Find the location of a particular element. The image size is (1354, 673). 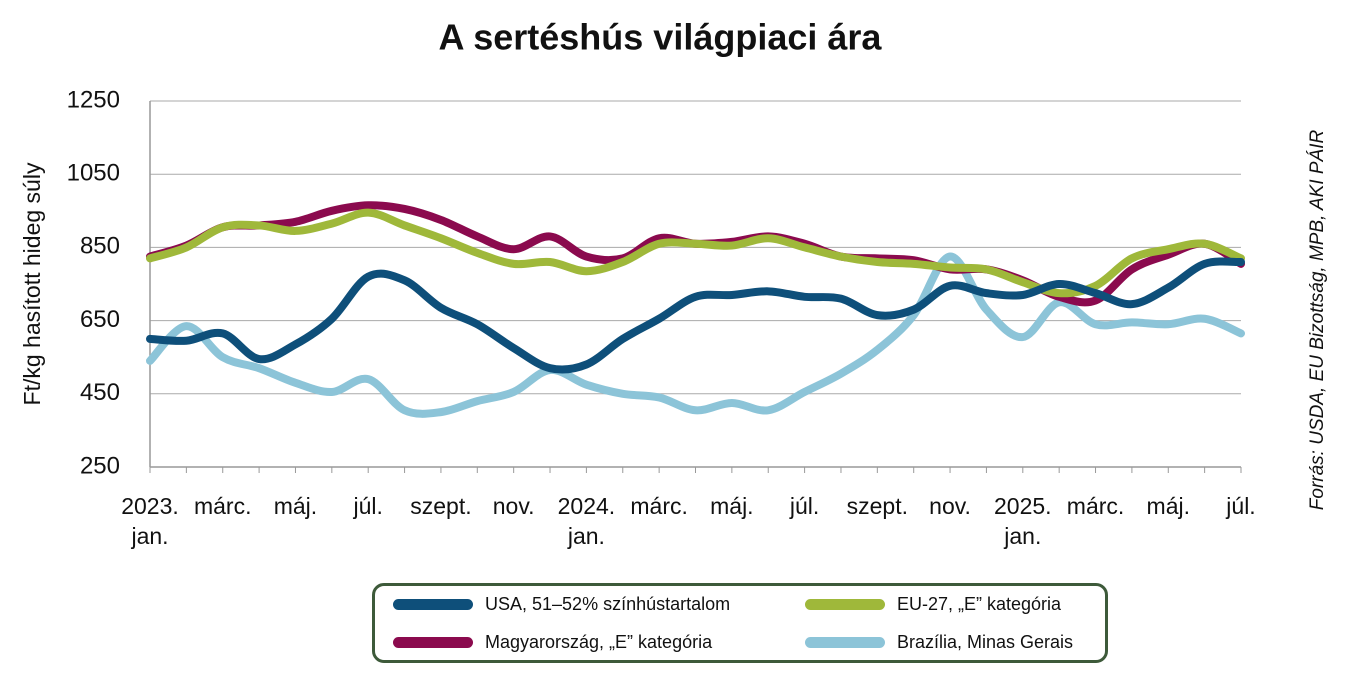

x-tick-label: 2023. jan. is located at coordinates (150, 521).